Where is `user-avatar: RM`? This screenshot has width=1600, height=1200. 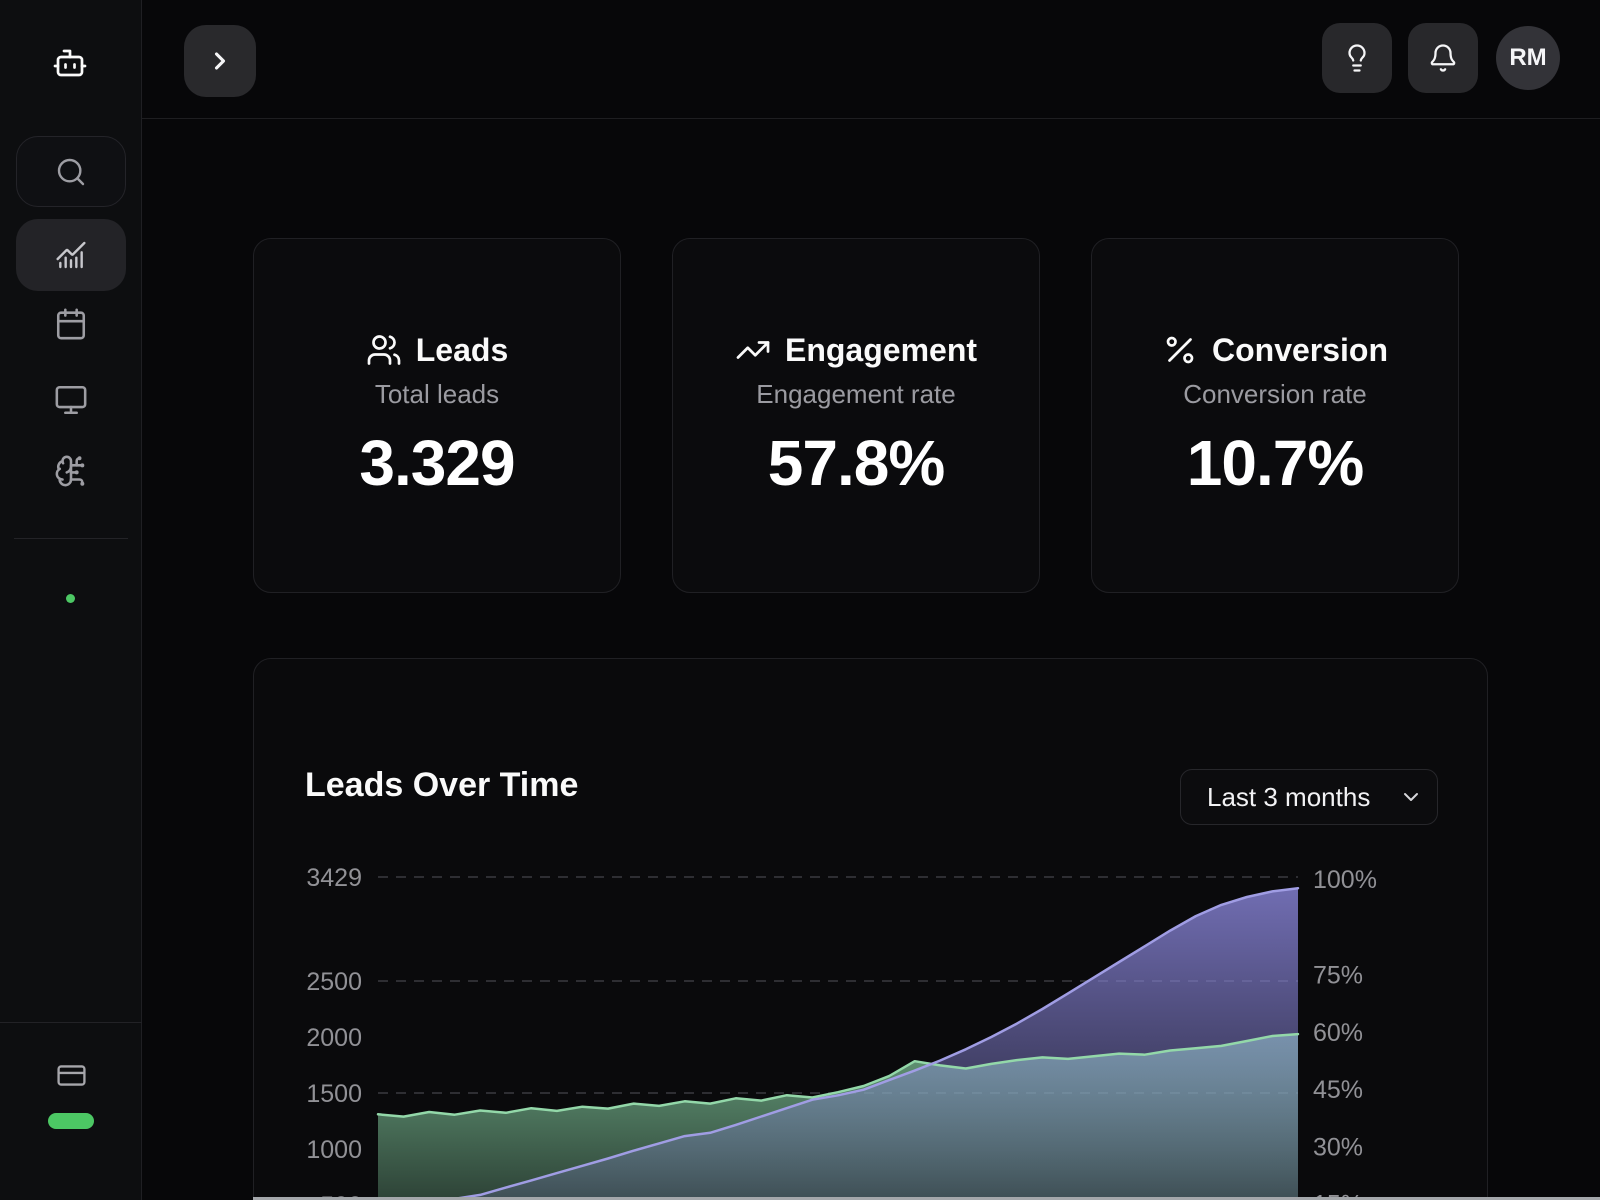
user-avatar: RM is located at coordinates (1528, 58).